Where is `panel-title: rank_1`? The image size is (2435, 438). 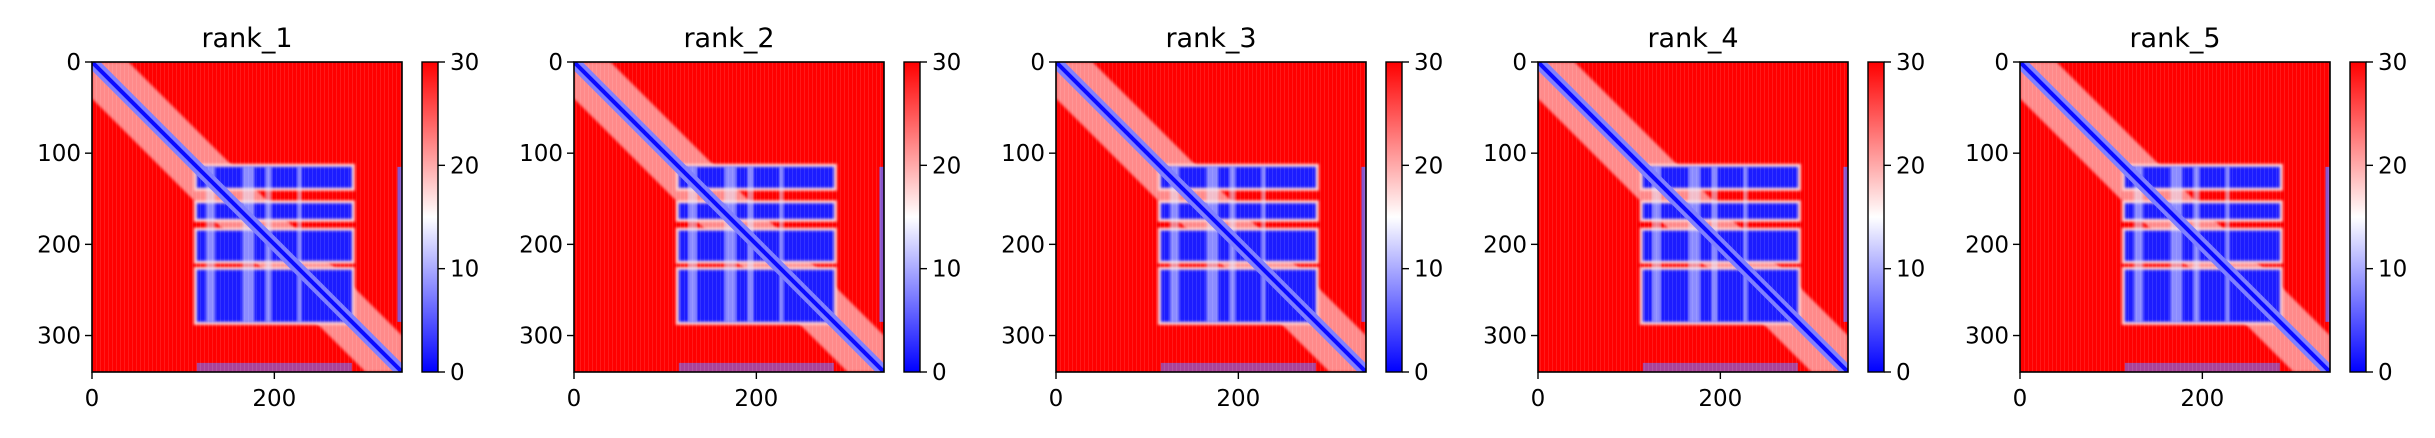 panel-title: rank_1 is located at coordinates (246, 38).